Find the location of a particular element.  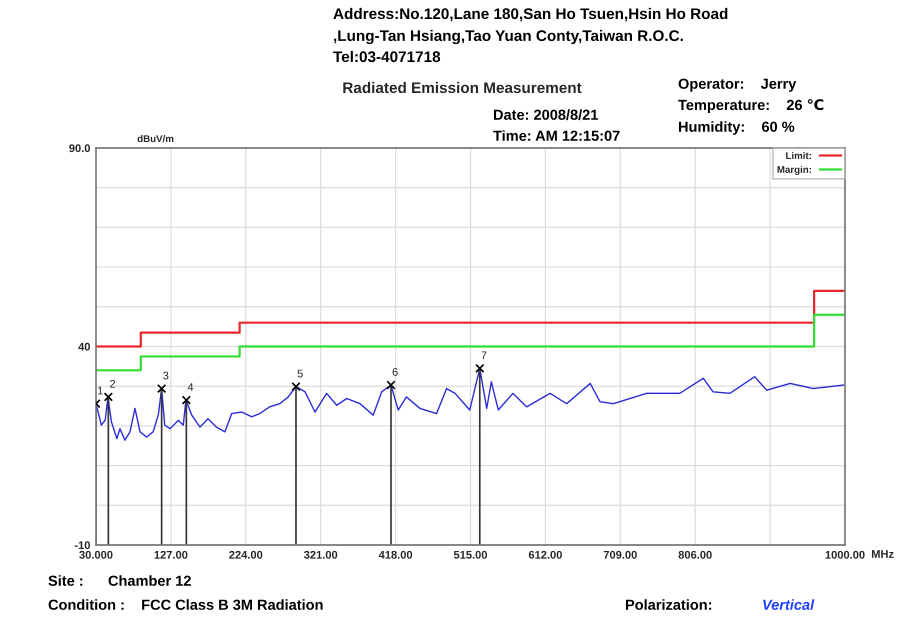

text: Operator: Jerry is located at coordinates (737, 85).